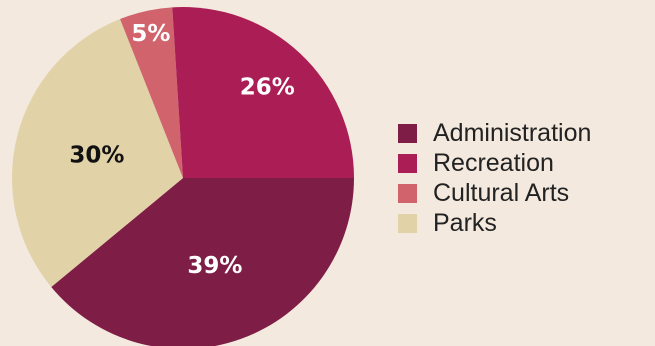 The height and width of the screenshot is (346, 655). What do you see at coordinates (512, 133) in the screenshot?
I see `legend-label-administration: Administration` at bounding box center [512, 133].